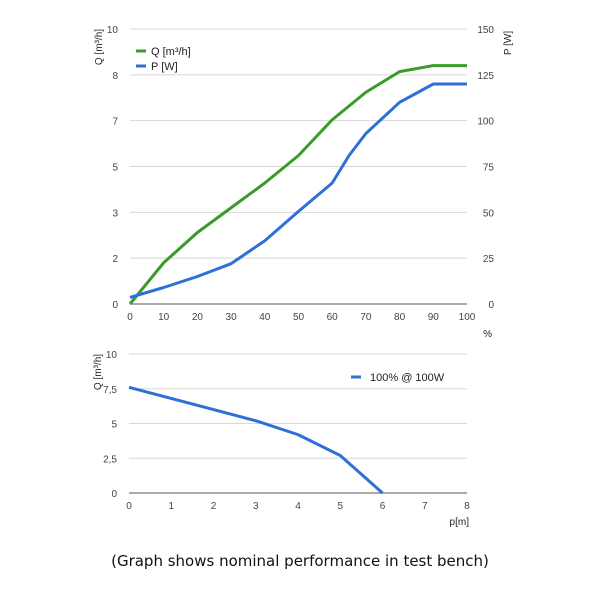 Image resolution: width=600 pixels, height=600 pixels. I want to click on y-tick-label: 7,5, so click(110, 390).